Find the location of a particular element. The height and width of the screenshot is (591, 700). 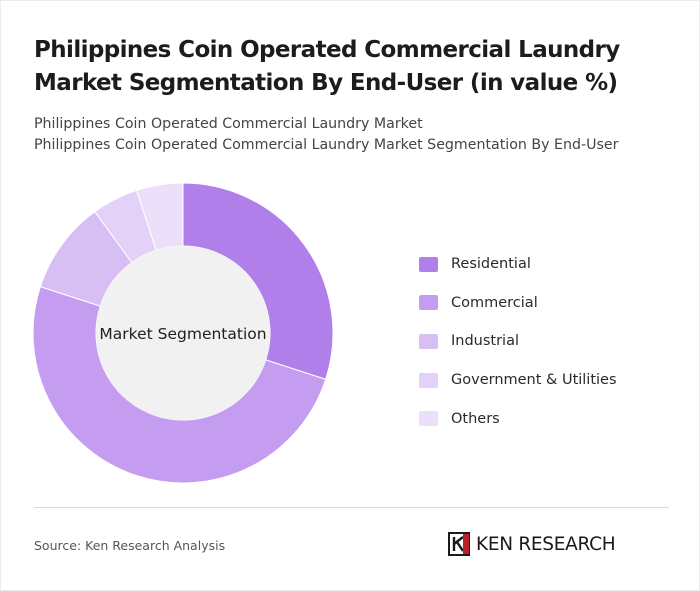

legend-label: Commercial is located at coordinates (494, 302).